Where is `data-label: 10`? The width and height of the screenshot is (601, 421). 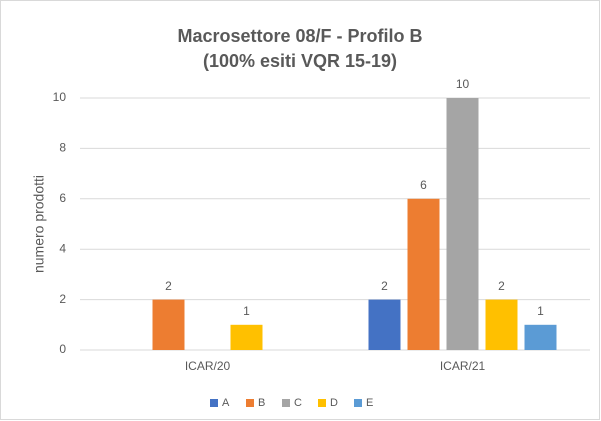
data-label: 10 is located at coordinates (463, 84).